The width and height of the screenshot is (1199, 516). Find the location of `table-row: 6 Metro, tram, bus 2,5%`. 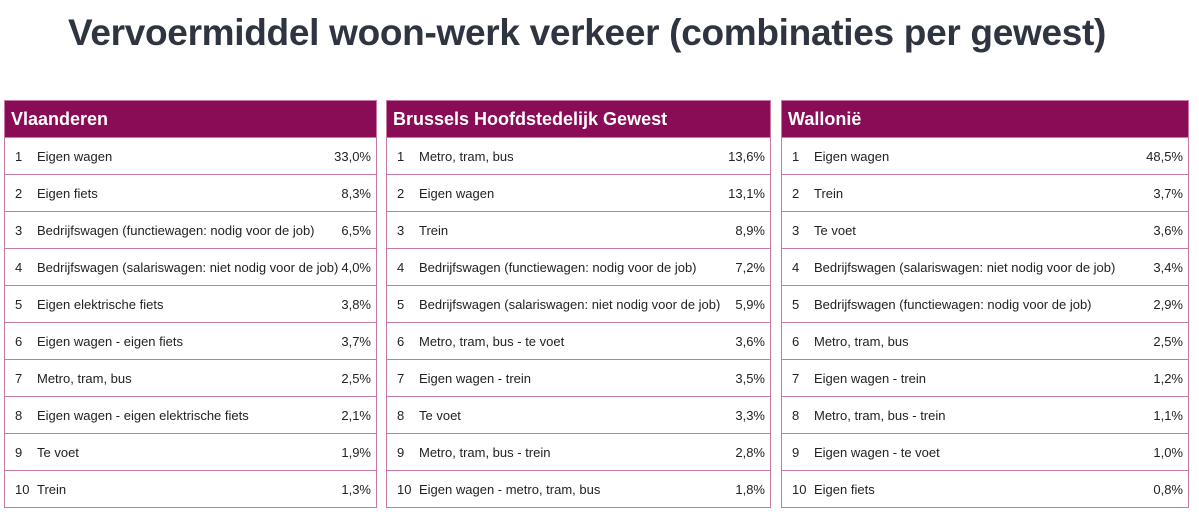

table-row: 6 Metro, tram, bus 2,5% is located at coordinates (985, 340).